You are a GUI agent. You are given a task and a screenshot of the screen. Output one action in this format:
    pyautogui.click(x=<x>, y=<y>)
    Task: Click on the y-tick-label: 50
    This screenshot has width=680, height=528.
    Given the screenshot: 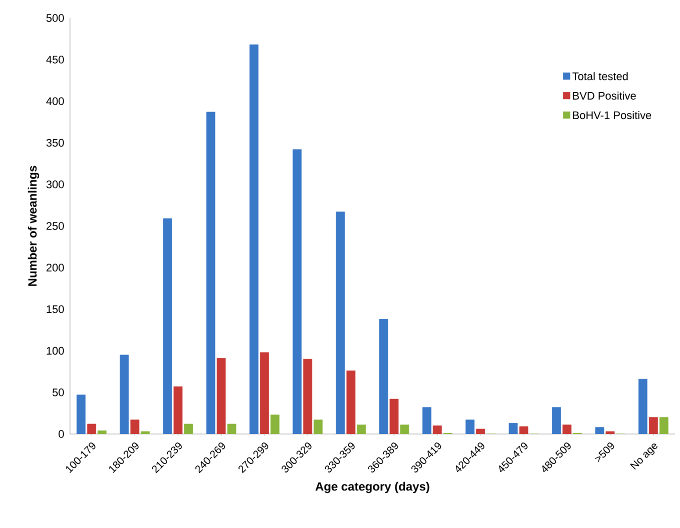 What is the action you would take?
    pyautogui.click(x=58, y=392)
    